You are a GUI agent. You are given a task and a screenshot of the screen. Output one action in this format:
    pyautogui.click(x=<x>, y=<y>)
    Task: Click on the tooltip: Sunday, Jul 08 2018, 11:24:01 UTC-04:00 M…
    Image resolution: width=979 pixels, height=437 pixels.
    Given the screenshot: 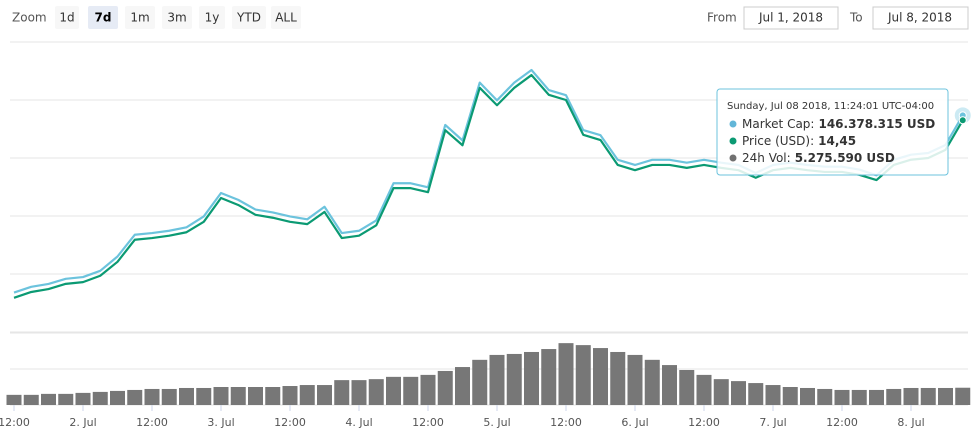 What is the action you would take?
    pyautogui.click(x=832, y=132)
    